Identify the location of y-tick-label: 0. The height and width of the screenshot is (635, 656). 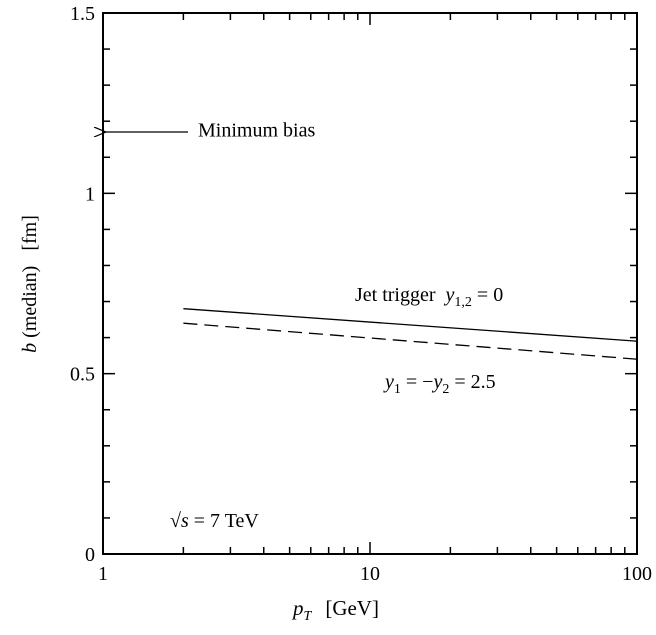
(90, 555).